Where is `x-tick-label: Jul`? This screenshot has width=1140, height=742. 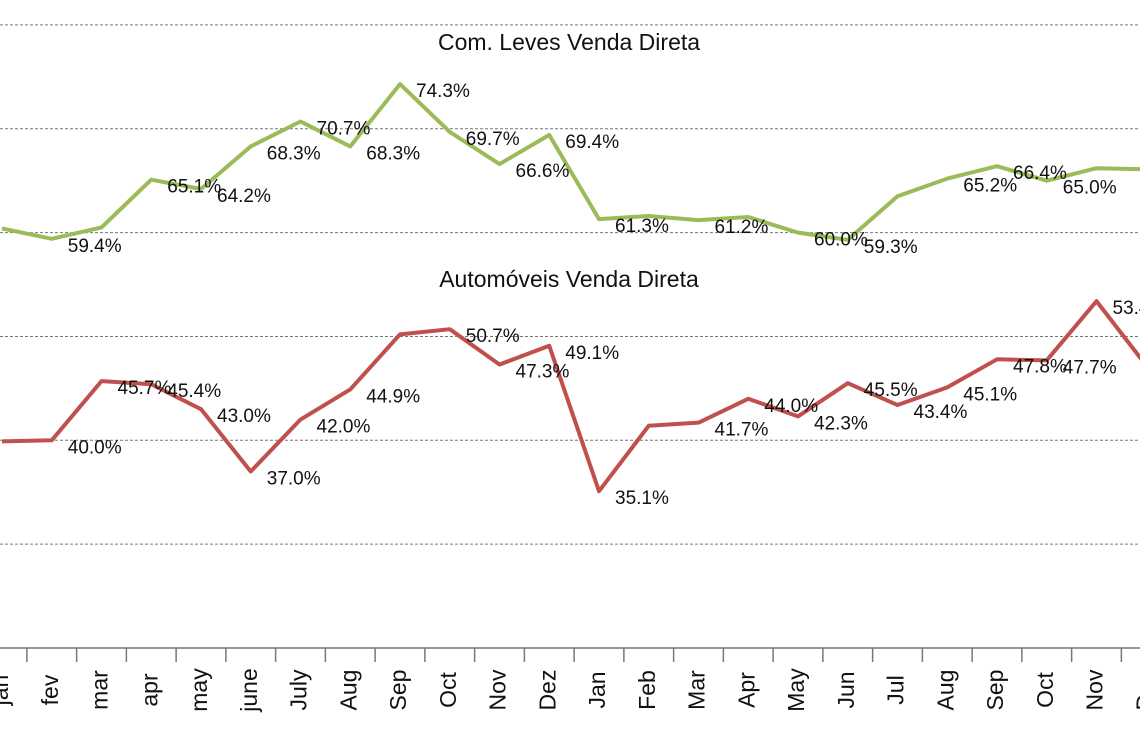
x-tick-label: Jul is located at coordinates (896, 689).